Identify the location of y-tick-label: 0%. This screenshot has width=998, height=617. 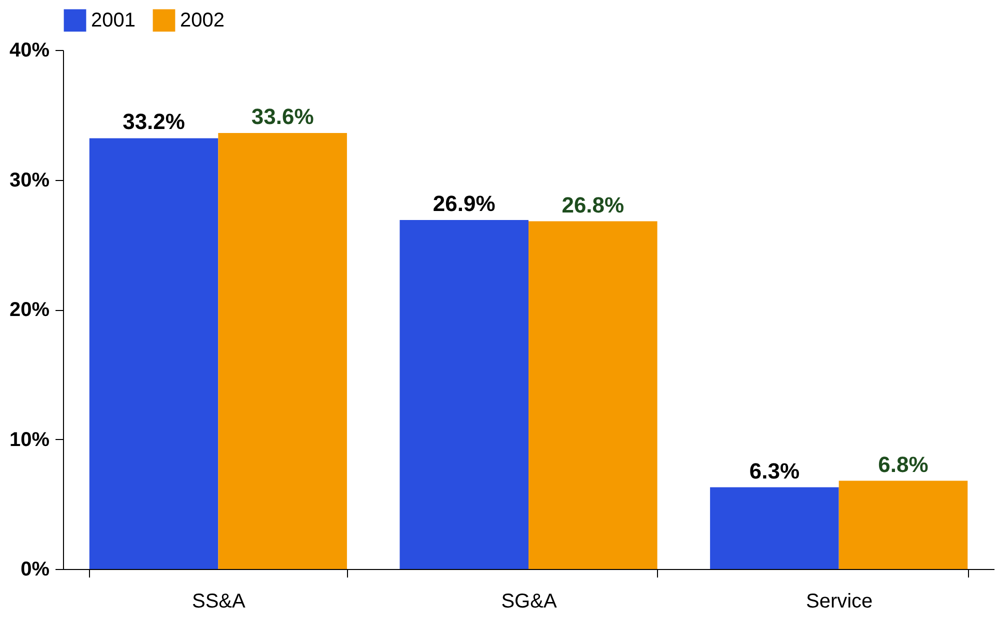
(35, 569).